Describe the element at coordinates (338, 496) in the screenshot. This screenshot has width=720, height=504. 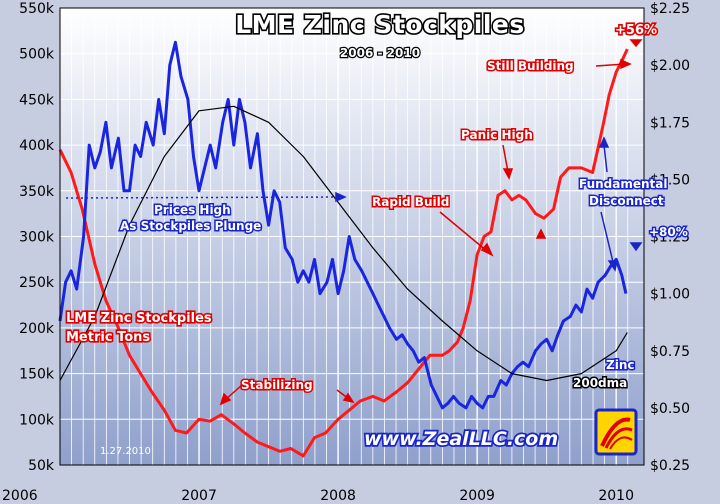
I see `x-tick-label: 2008` at that location.